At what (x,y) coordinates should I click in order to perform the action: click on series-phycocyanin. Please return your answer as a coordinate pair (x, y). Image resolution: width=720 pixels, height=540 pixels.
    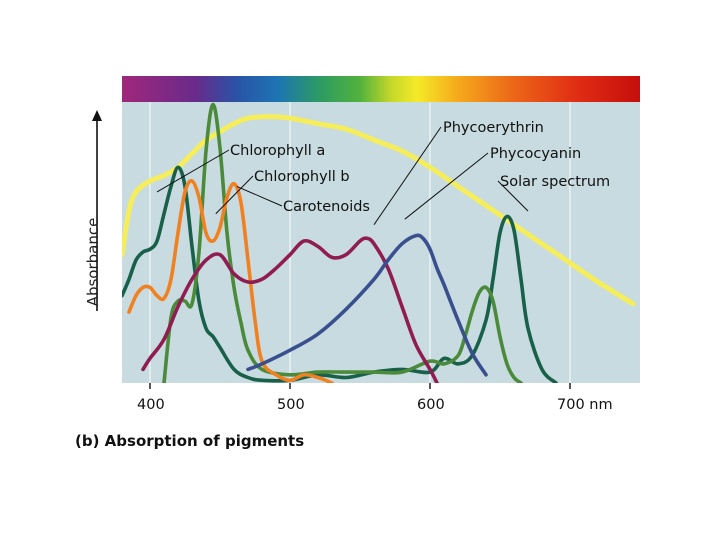
    Looking at the image, I should click on (367, 305).